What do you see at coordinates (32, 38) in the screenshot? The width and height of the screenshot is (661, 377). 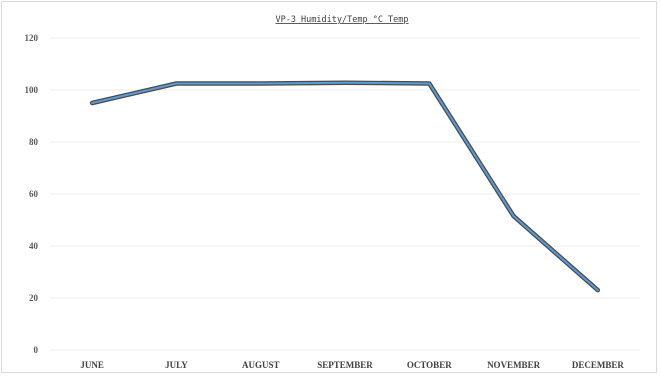 I see `y-tick-label: 120` at bounding box center [32, 38].